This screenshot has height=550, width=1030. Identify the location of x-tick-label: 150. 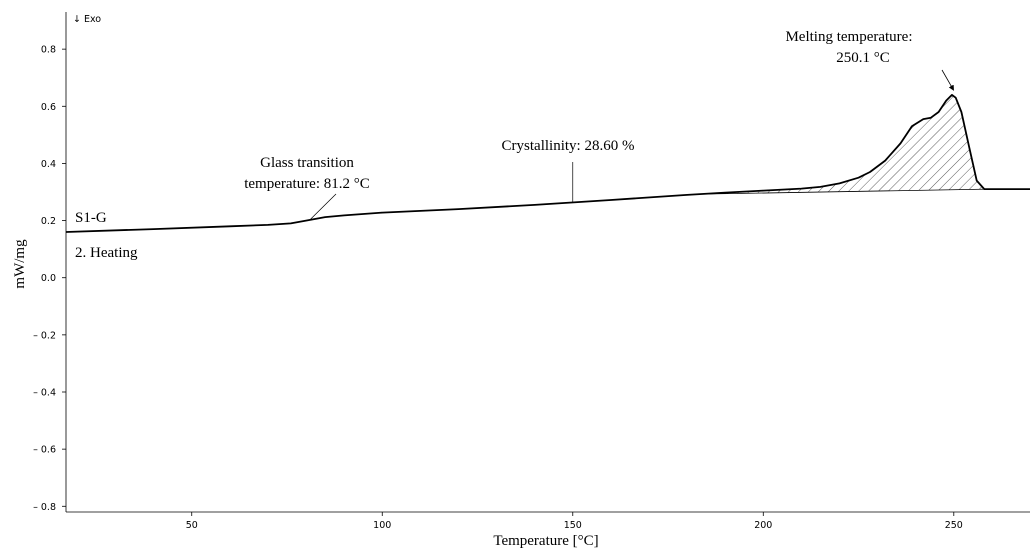
(573, 525).